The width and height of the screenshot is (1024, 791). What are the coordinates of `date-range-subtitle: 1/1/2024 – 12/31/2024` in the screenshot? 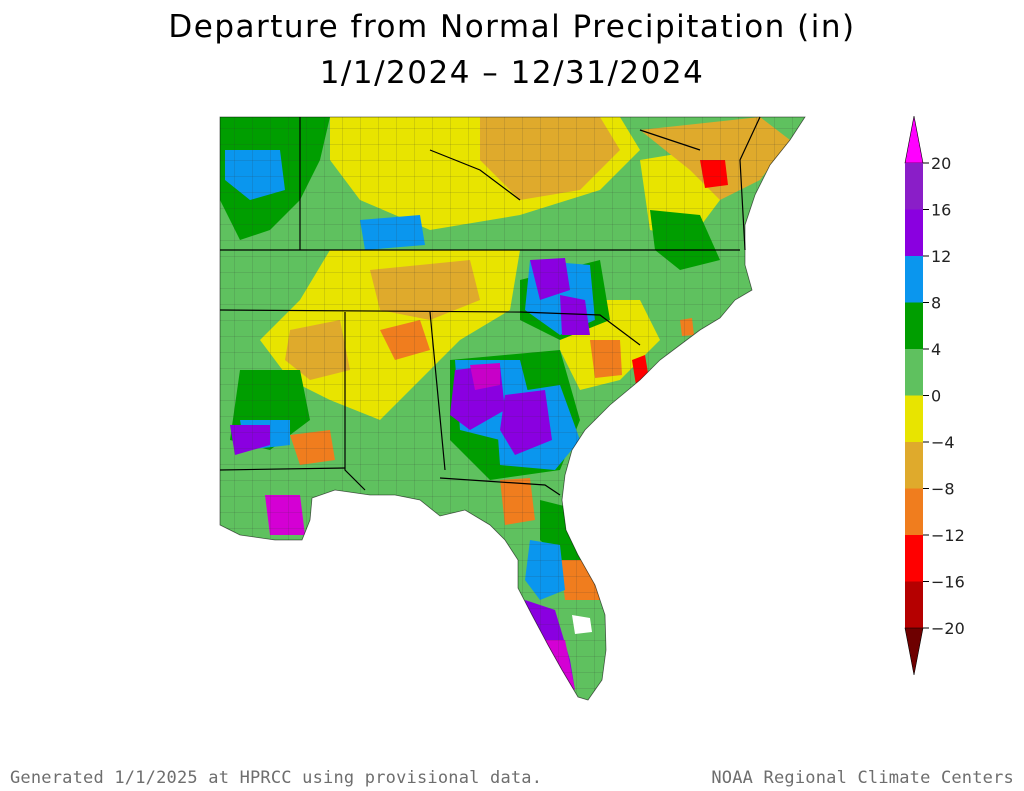 It's located at (512, 73).